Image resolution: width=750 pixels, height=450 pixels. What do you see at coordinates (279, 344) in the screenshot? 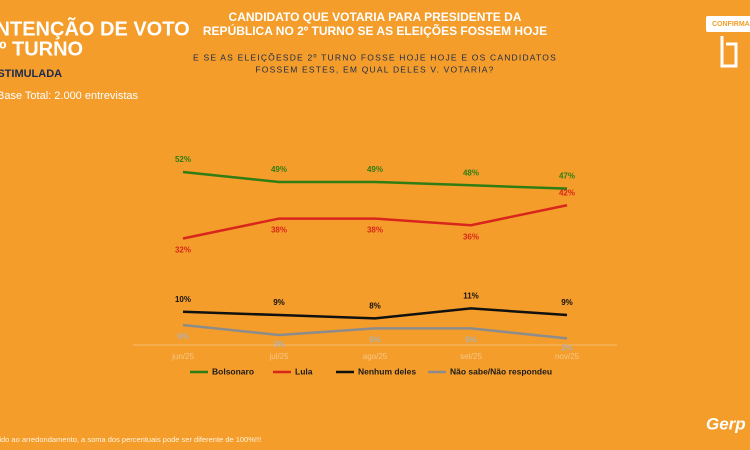
I see `data-label: 3%` at bounding box center [279, 344].